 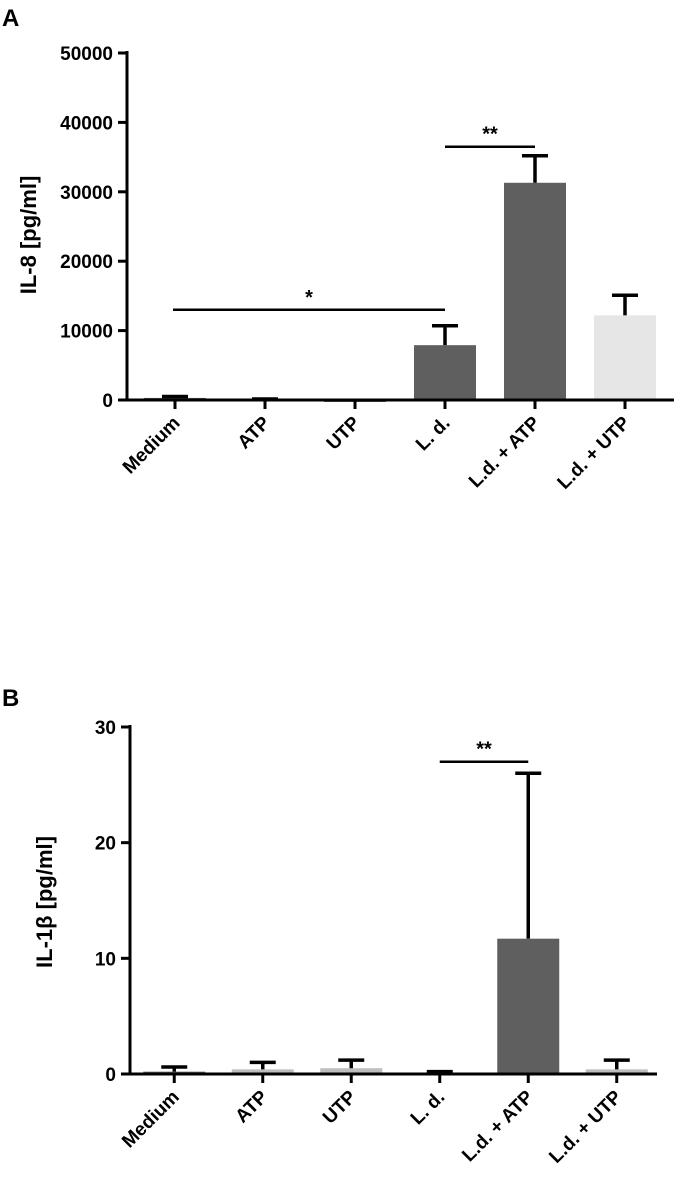 I want to click on y-tick-label: 30, so click(x=105, y=728).